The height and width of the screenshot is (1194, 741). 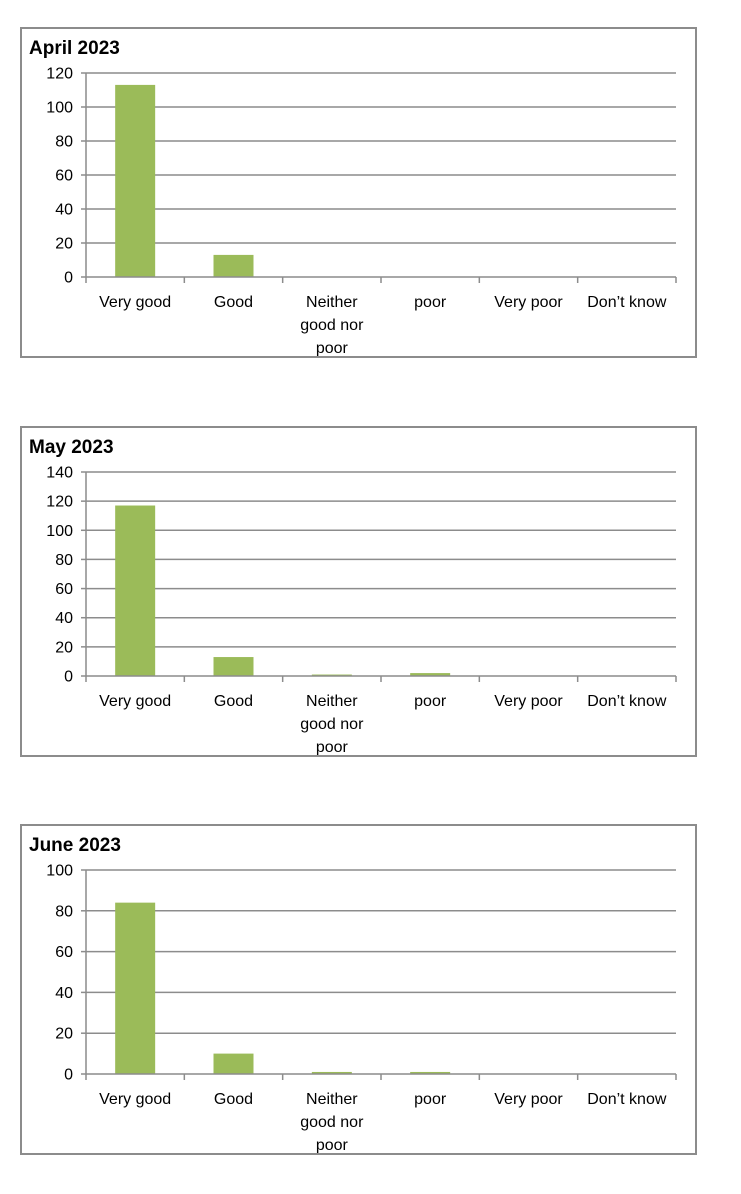 What do you see at coordinates (71, 447) in the screenshot?
I see `chart-title: May 2023` at bounding box center [71, 447].